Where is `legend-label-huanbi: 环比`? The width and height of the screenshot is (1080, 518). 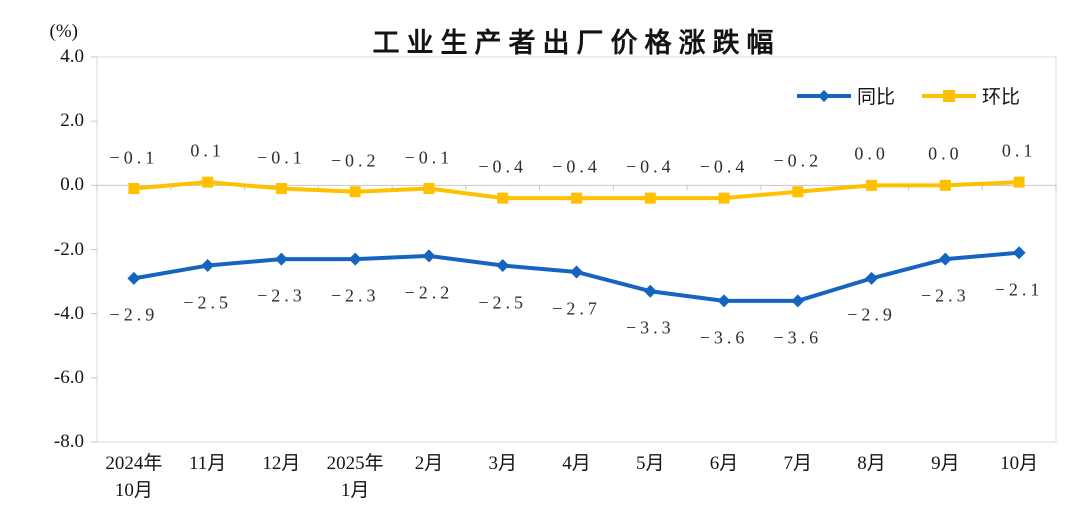 legend-label-huanbi: 环比 is located at coordinates (1000, 97).